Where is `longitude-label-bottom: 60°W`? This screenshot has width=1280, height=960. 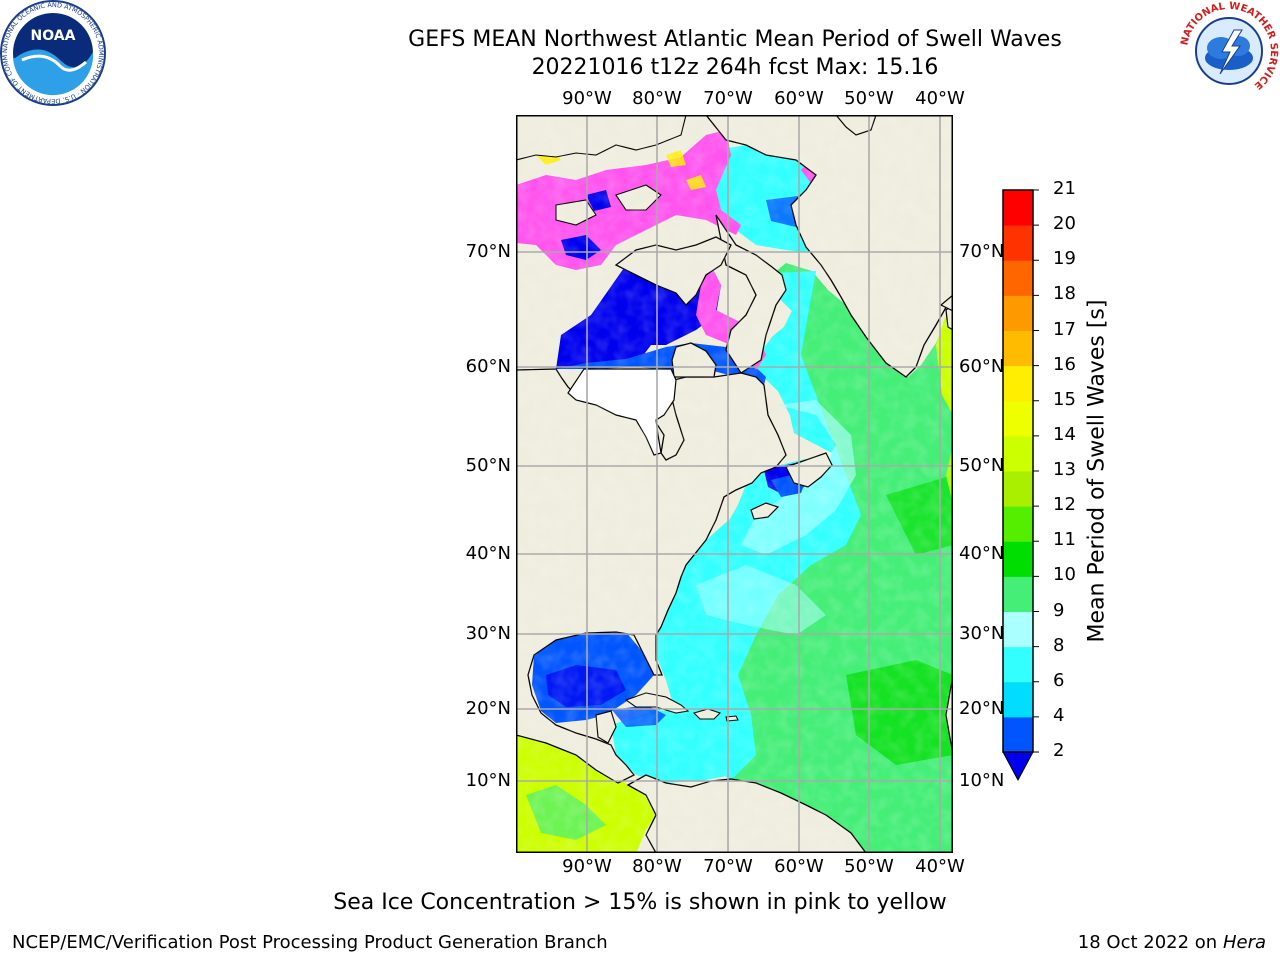 longitude-label-bottom: 60°W is located at coordinates (799, 866).